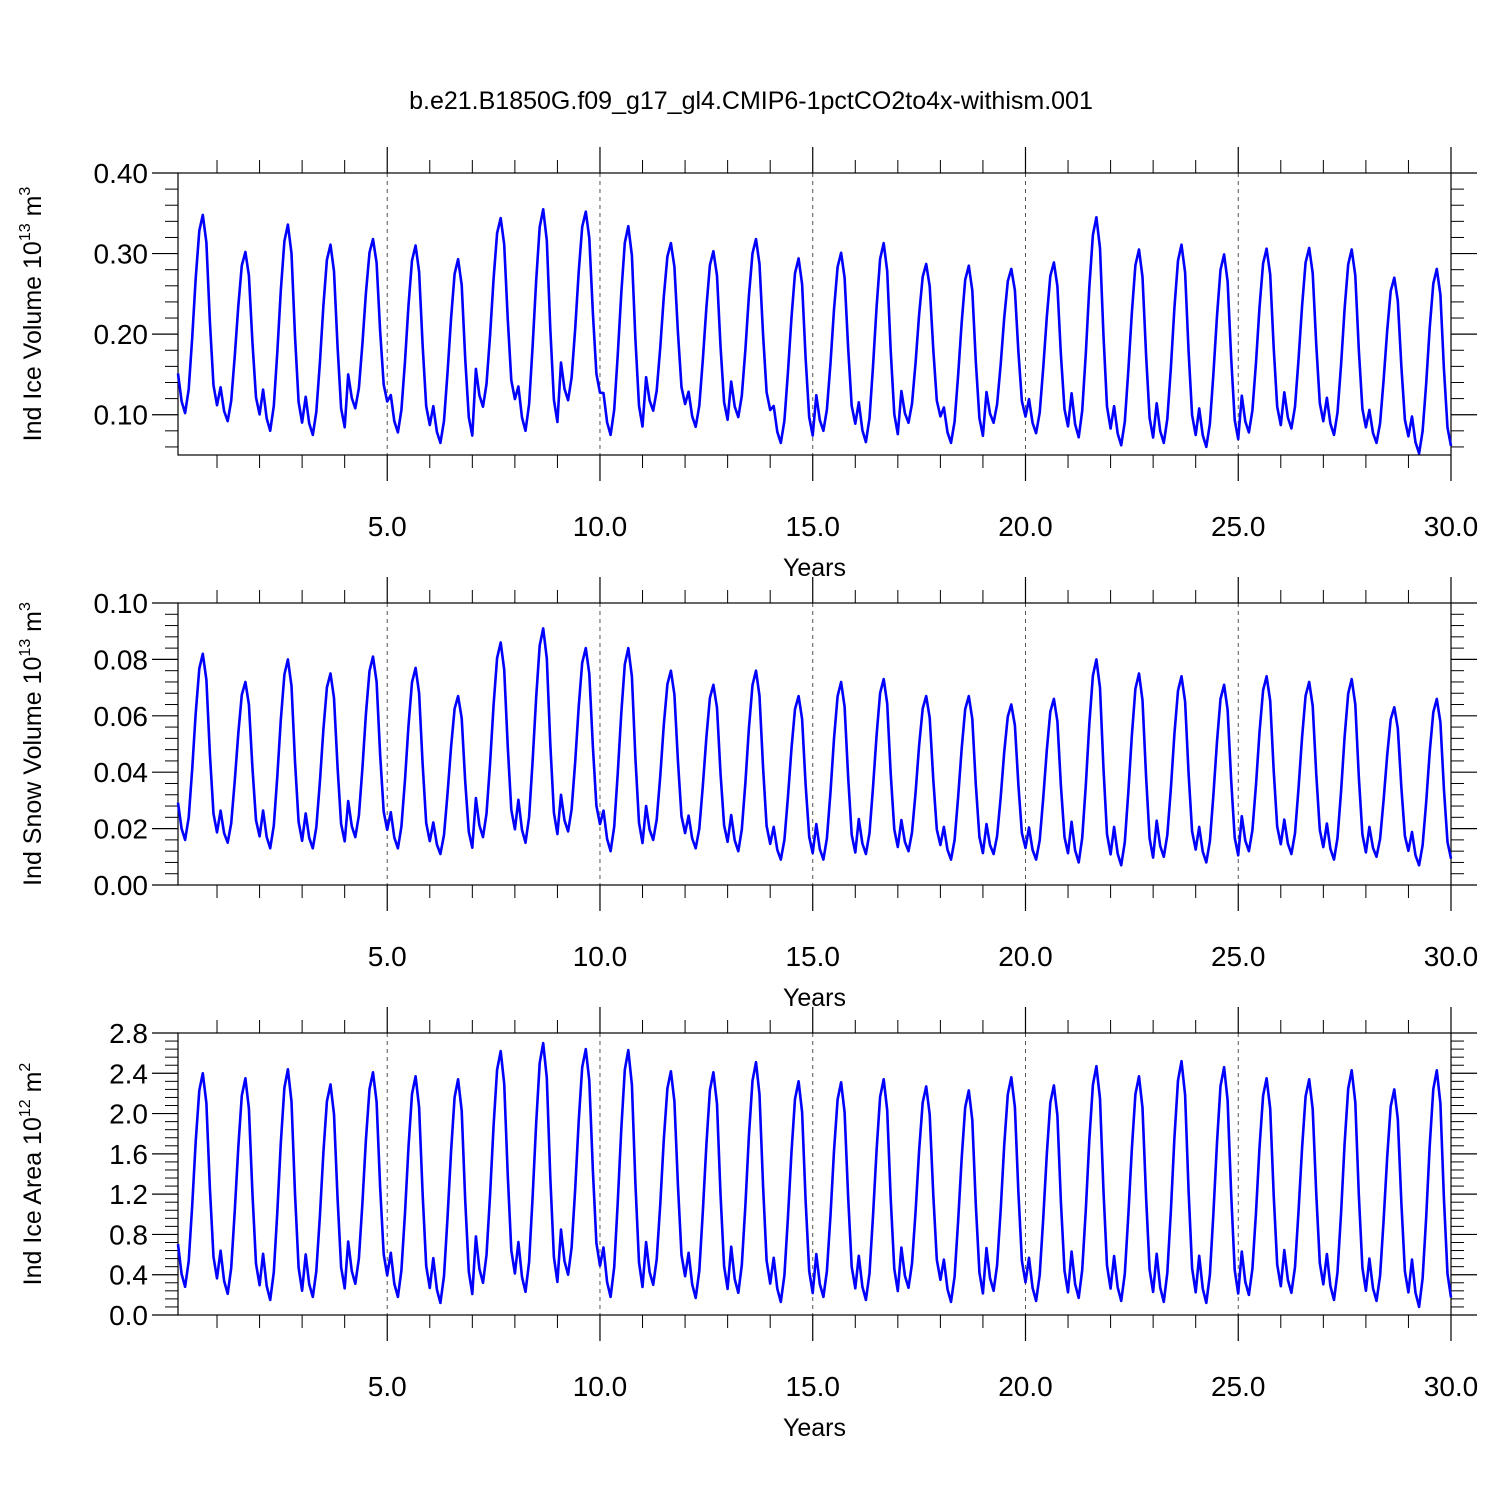 The image size is (1500, 1500). I want to click on y-axis-label: Ind Snow Volume 1013 m3, so click(32, 744).